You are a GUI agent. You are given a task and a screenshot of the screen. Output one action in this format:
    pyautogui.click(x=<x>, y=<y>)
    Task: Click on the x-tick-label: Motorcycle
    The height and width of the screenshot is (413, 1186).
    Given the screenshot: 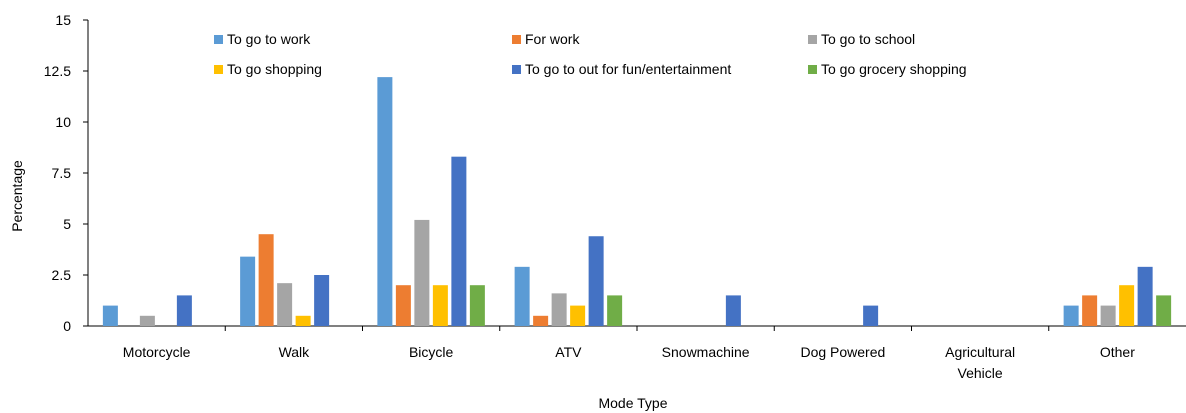 What is the action you would take?
    pyautogui.click(x=157, y=352)
    